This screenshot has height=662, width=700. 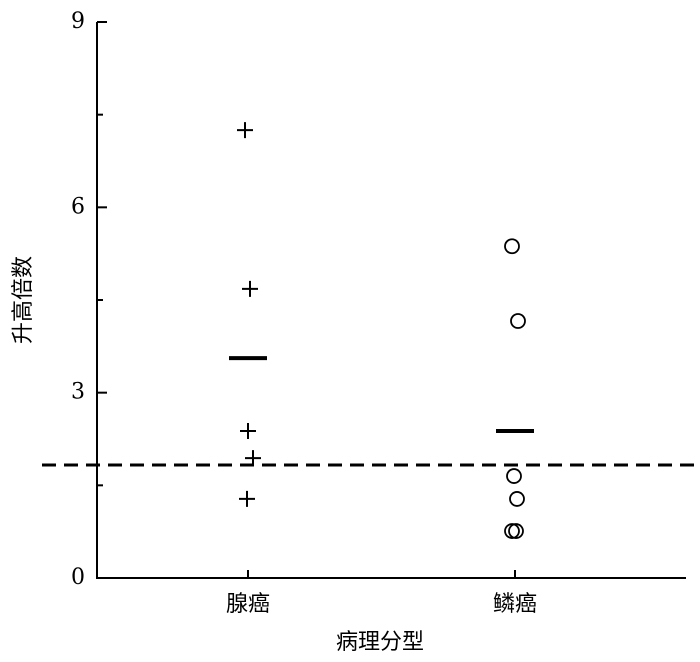 I want to click on y-tick-label: 3, so click(x=78, y=392).